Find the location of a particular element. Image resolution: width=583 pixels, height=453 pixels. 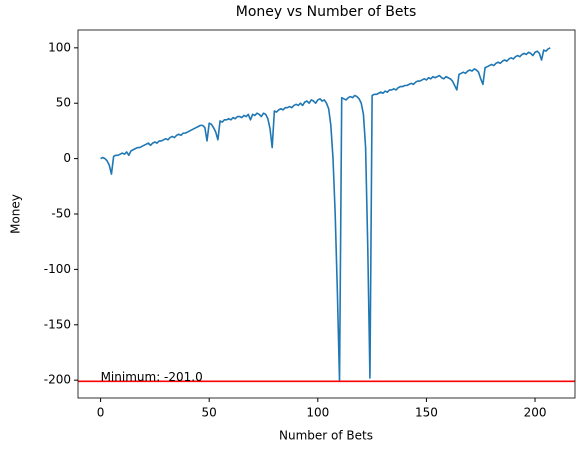

x-axis-label: Number of Bets is located at coordinates (326, 436).